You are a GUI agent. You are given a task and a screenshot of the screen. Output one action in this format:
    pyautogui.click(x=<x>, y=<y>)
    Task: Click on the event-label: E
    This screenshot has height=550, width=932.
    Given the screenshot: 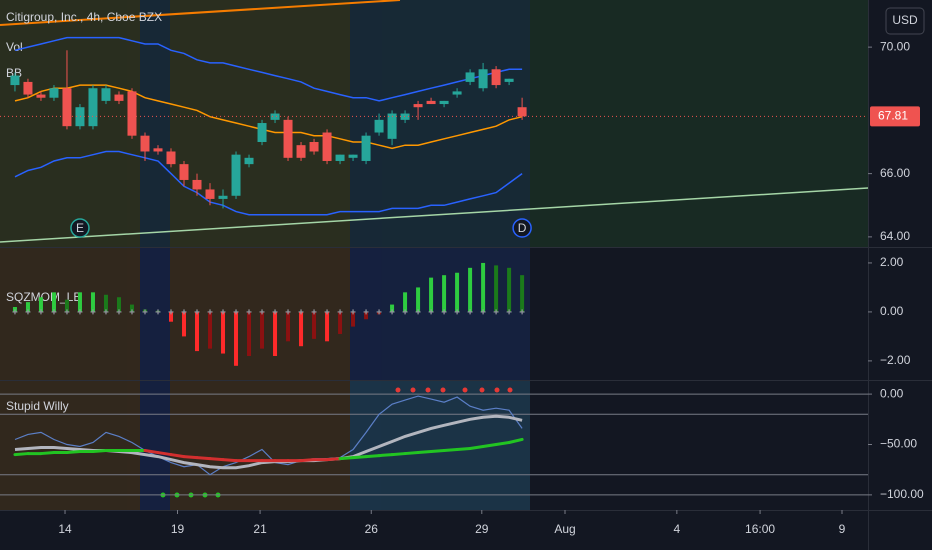 What is the action you would take?
    pyautogui.click(x=80, y=228)
    